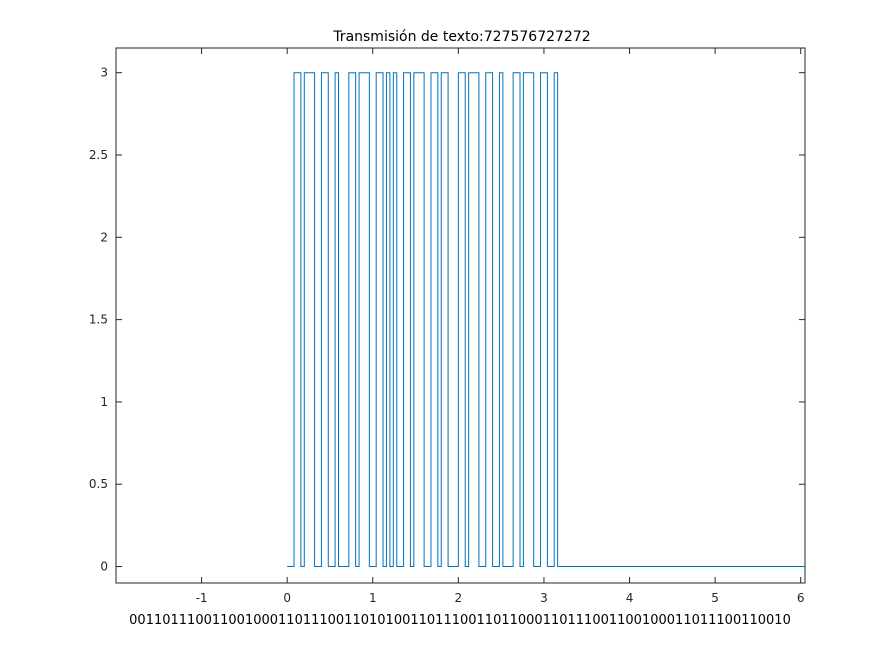  What do you see at coordinates (801, 598) in the screenshot?
I see `x-tick-label: 6` at bounding box center [801, 598].